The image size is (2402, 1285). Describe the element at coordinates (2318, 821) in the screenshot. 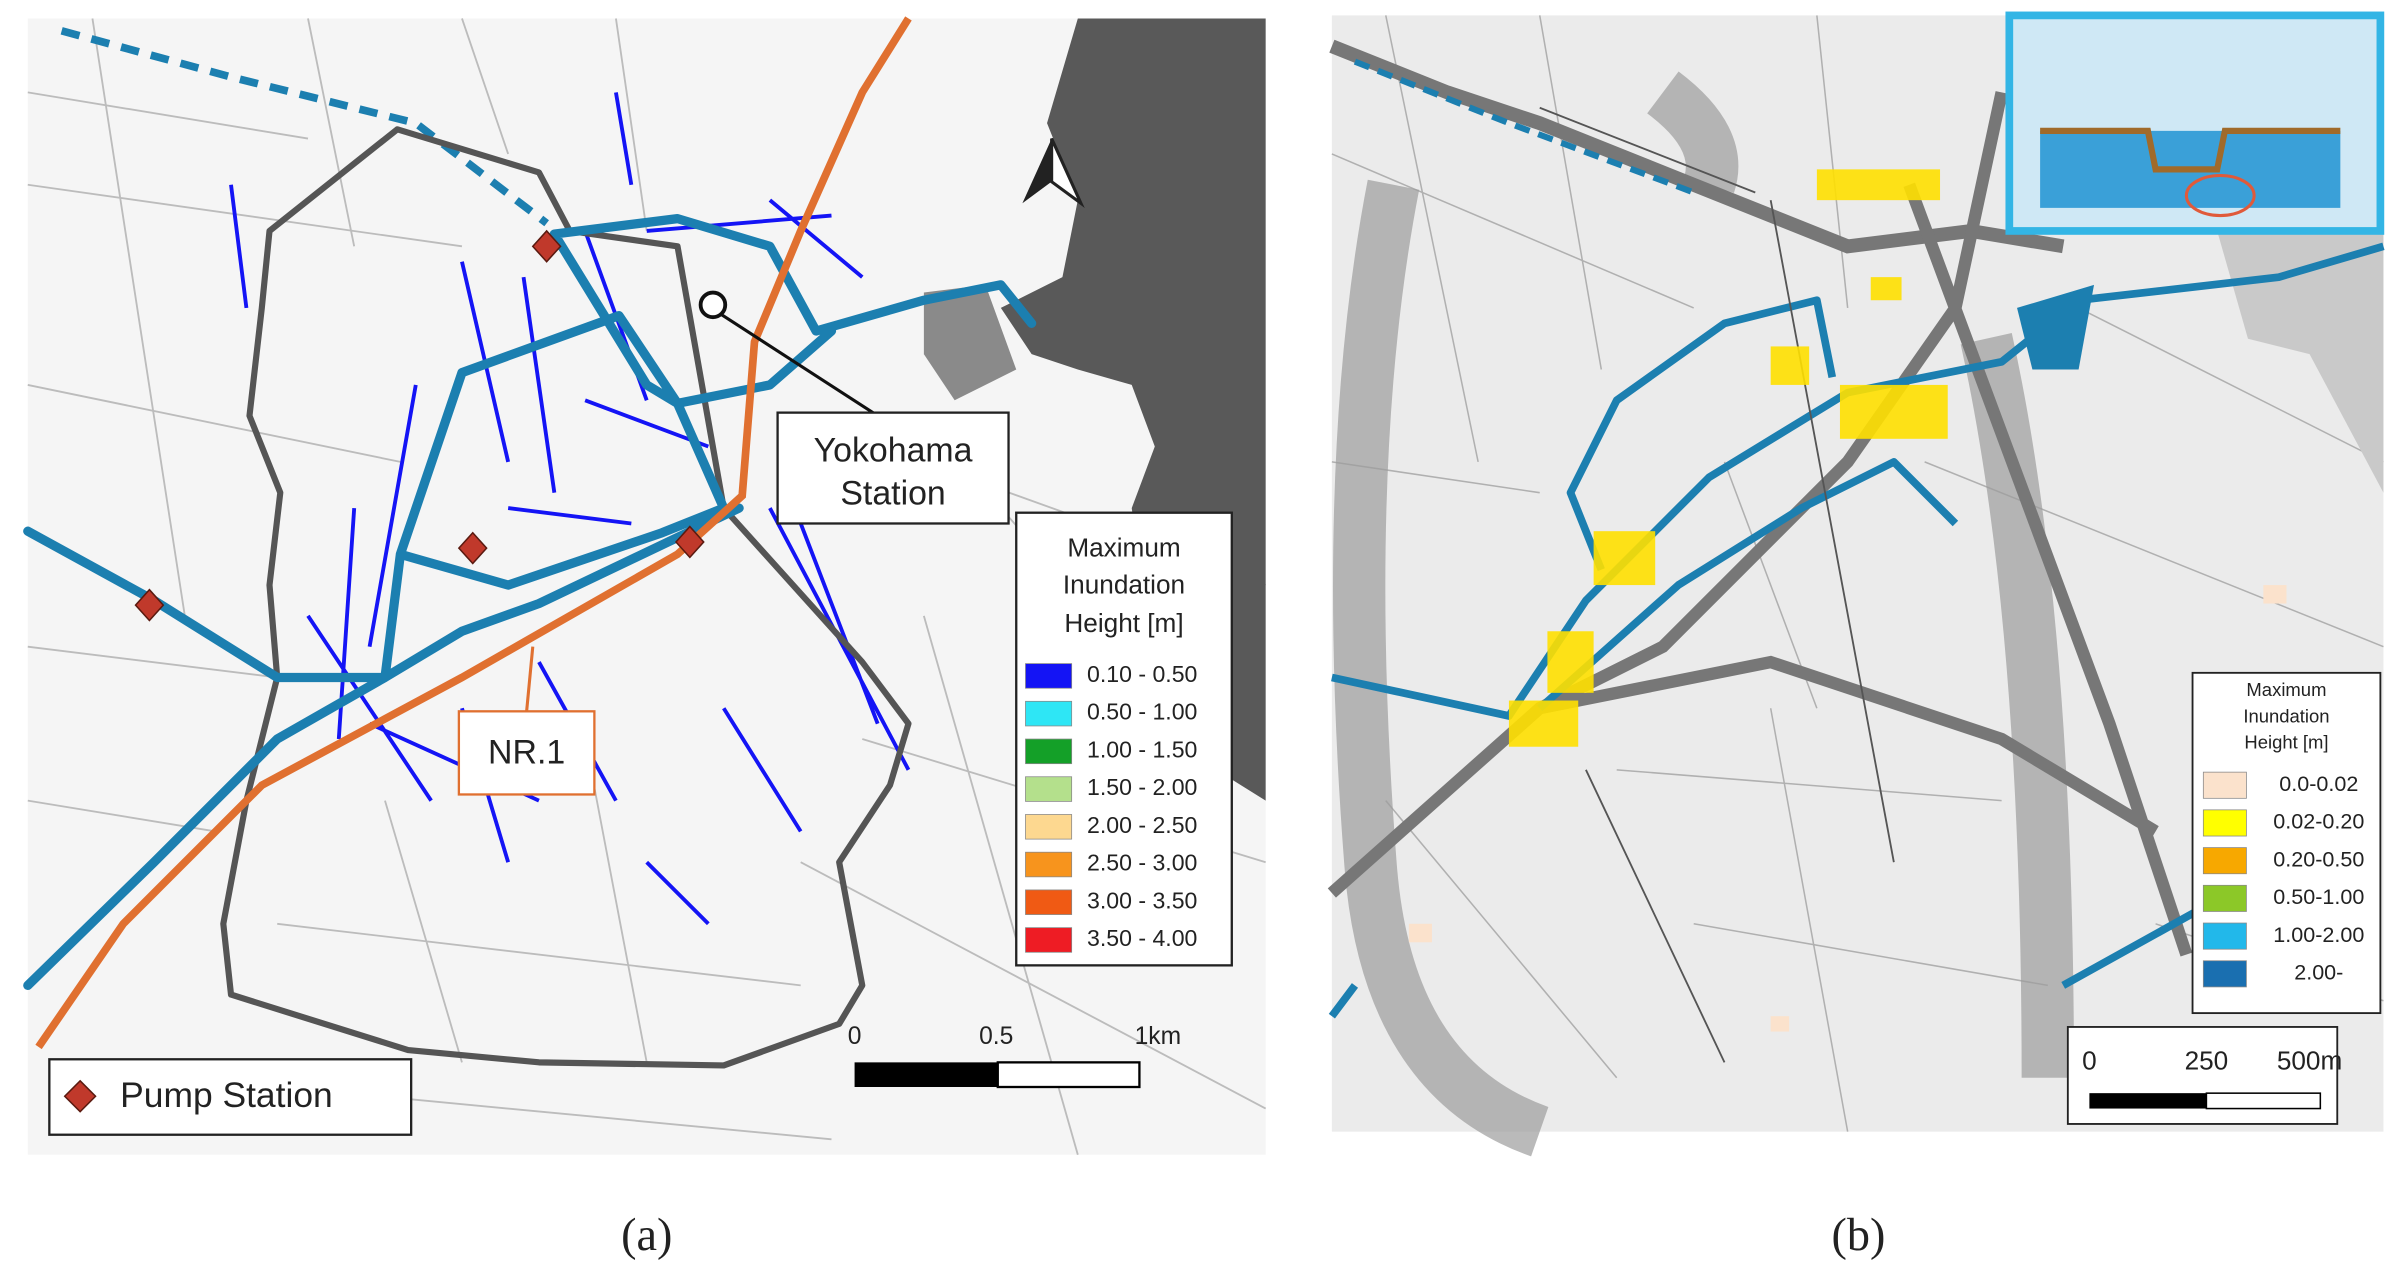

I see `legend-label: 0.02-0.20` at that location.